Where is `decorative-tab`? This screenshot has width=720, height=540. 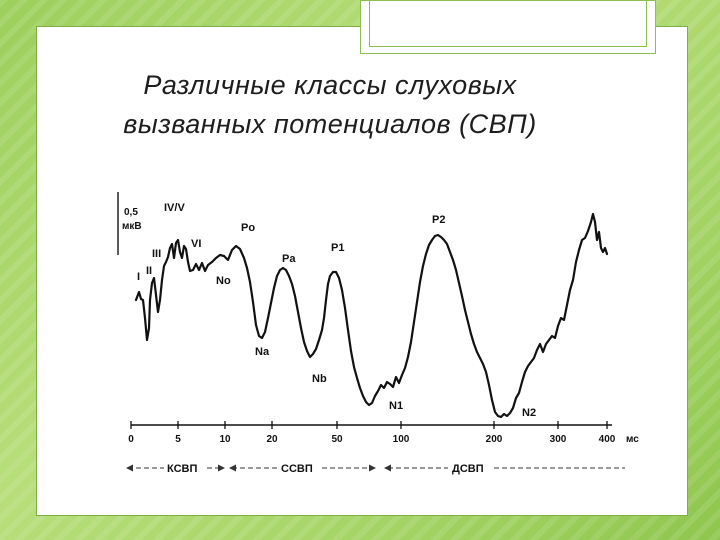 decorative-tab is located at coordinates (508, 27).